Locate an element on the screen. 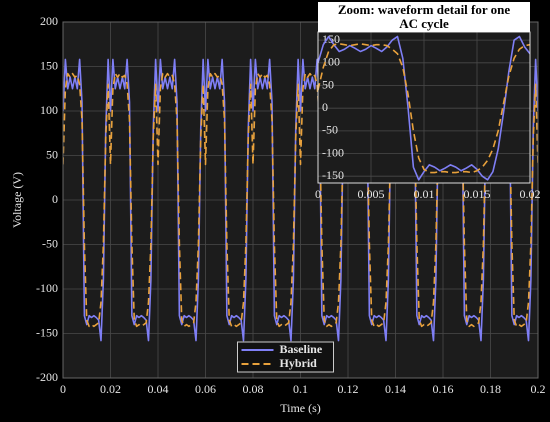 Image resolution: width=550 pixels, height=422 pixels. y-tick-label: -200 is located at coordinates (47, 377).